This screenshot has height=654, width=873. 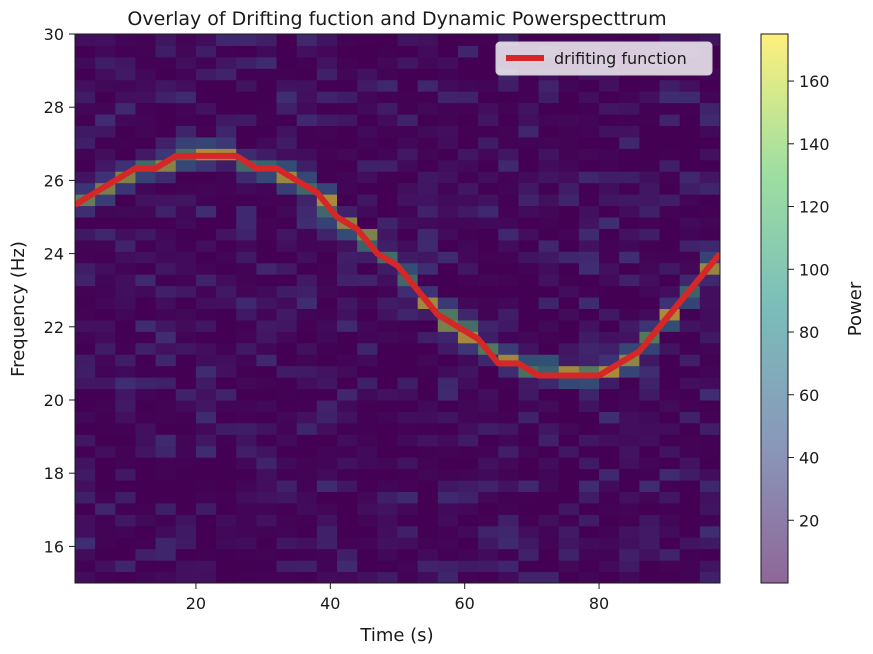 I want to click on legend-box, so click(x=604, y=58).